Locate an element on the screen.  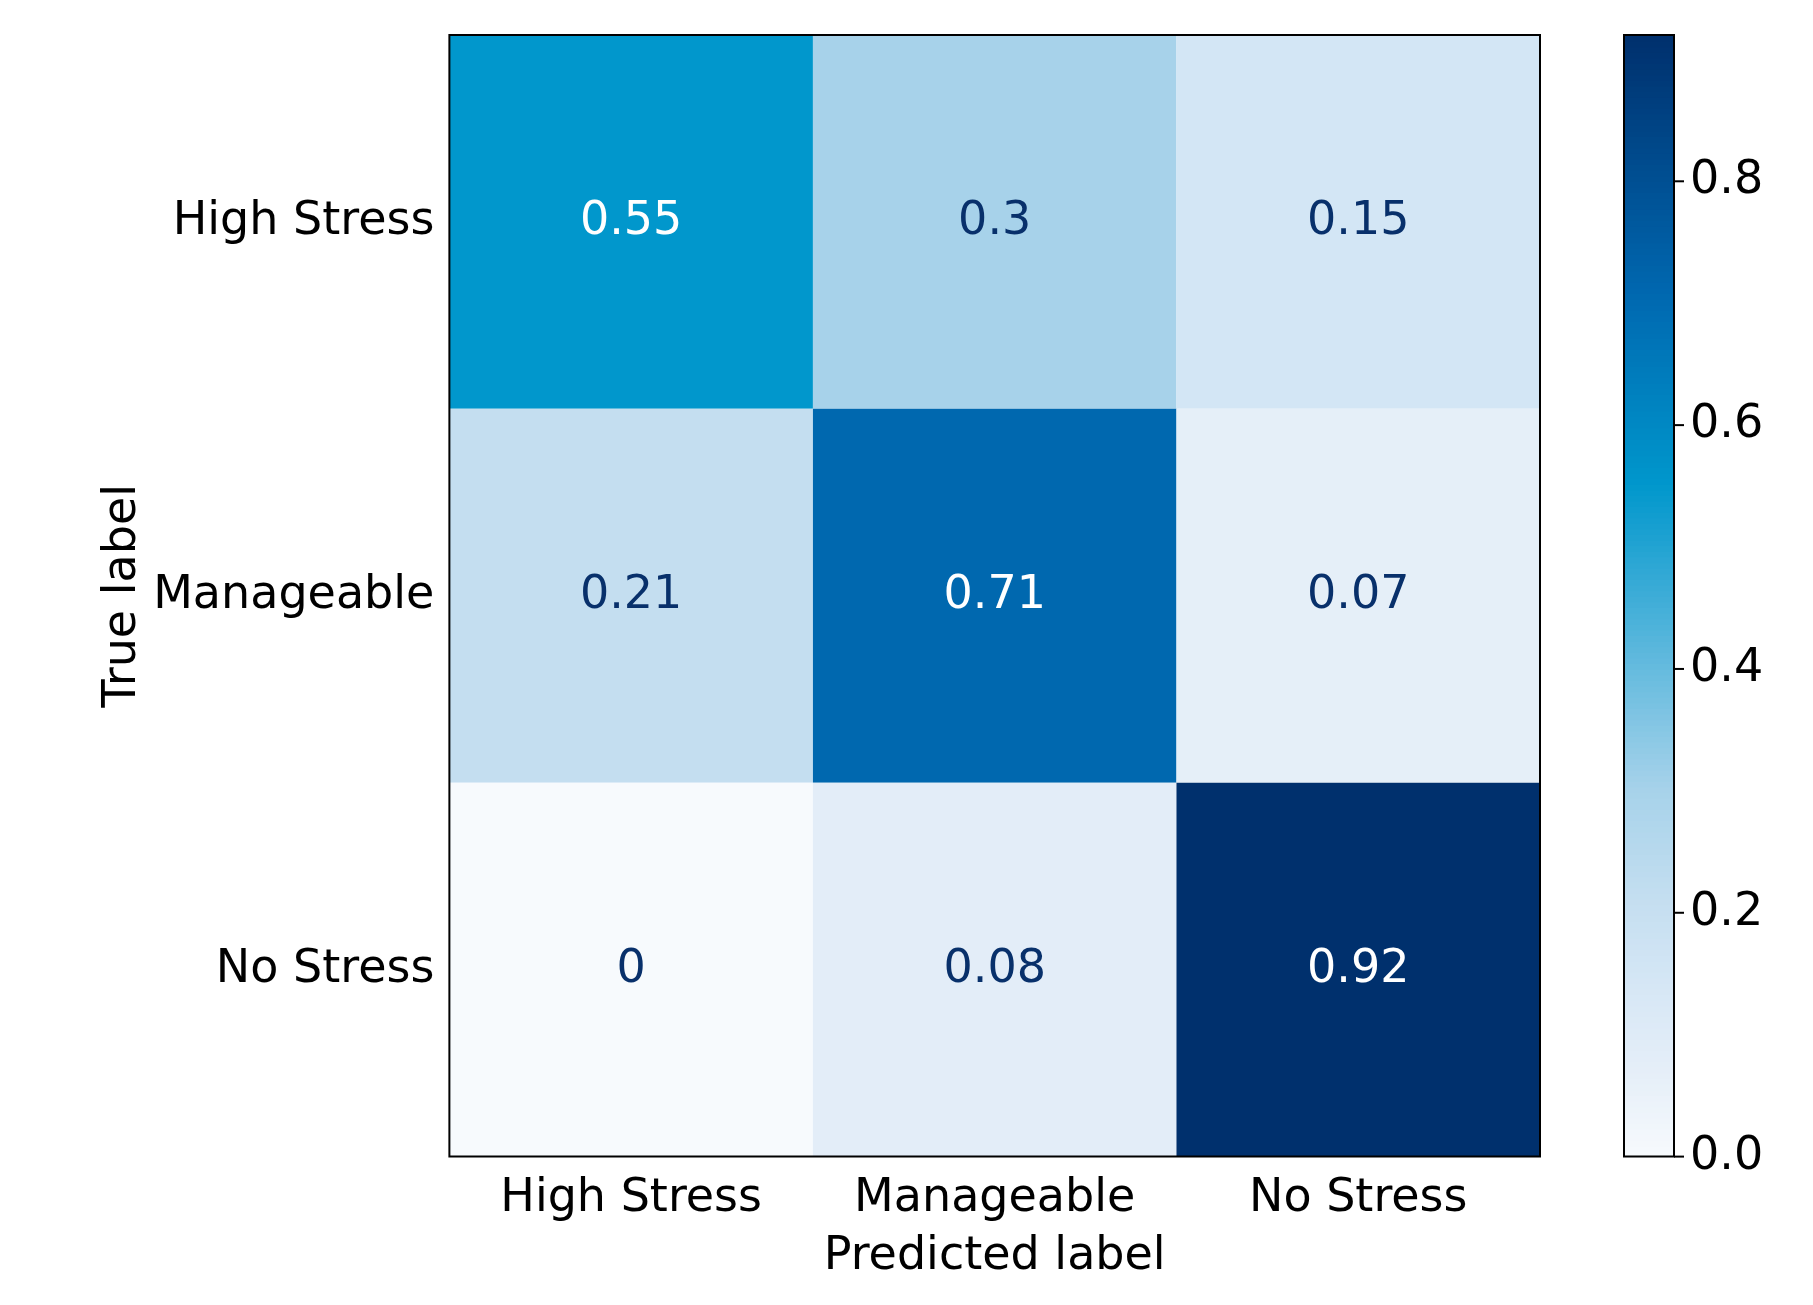
data-label: 0 is located at coordinates (631, 965).